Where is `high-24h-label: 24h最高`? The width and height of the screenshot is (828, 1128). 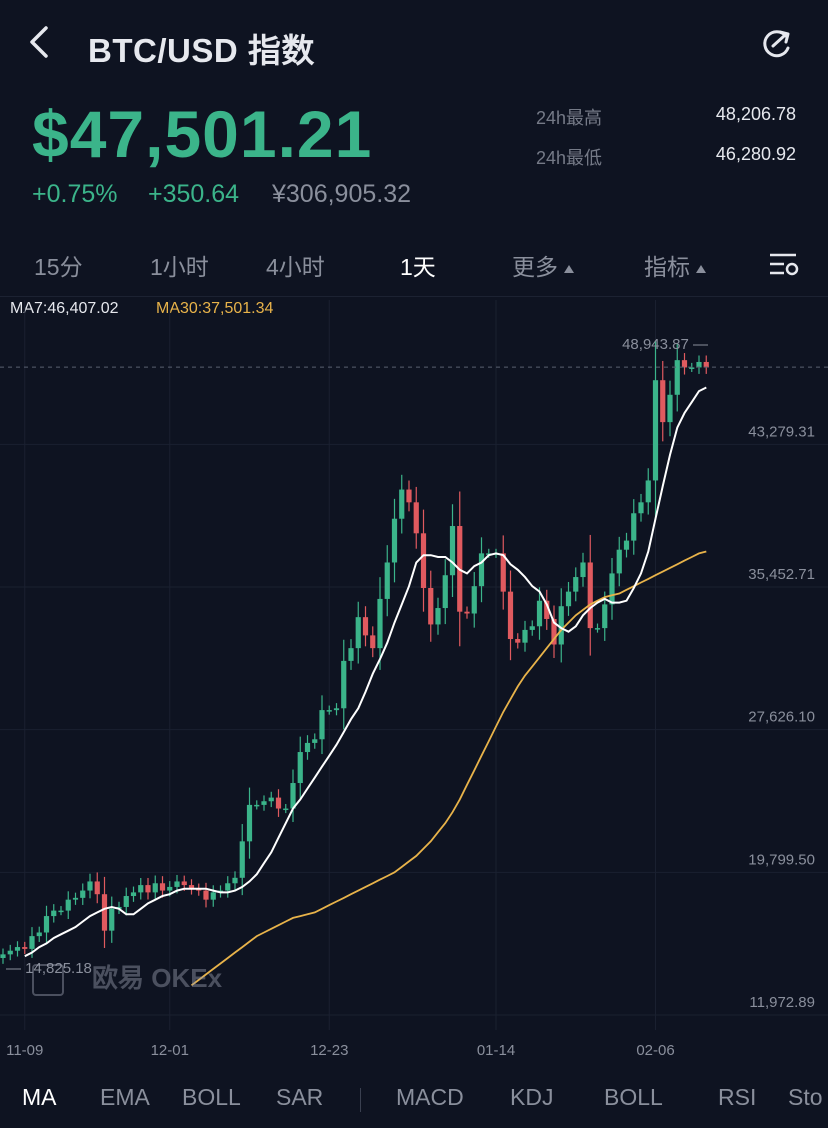
high-24h-label: 24h最高 is located at coordinates (569, 118).